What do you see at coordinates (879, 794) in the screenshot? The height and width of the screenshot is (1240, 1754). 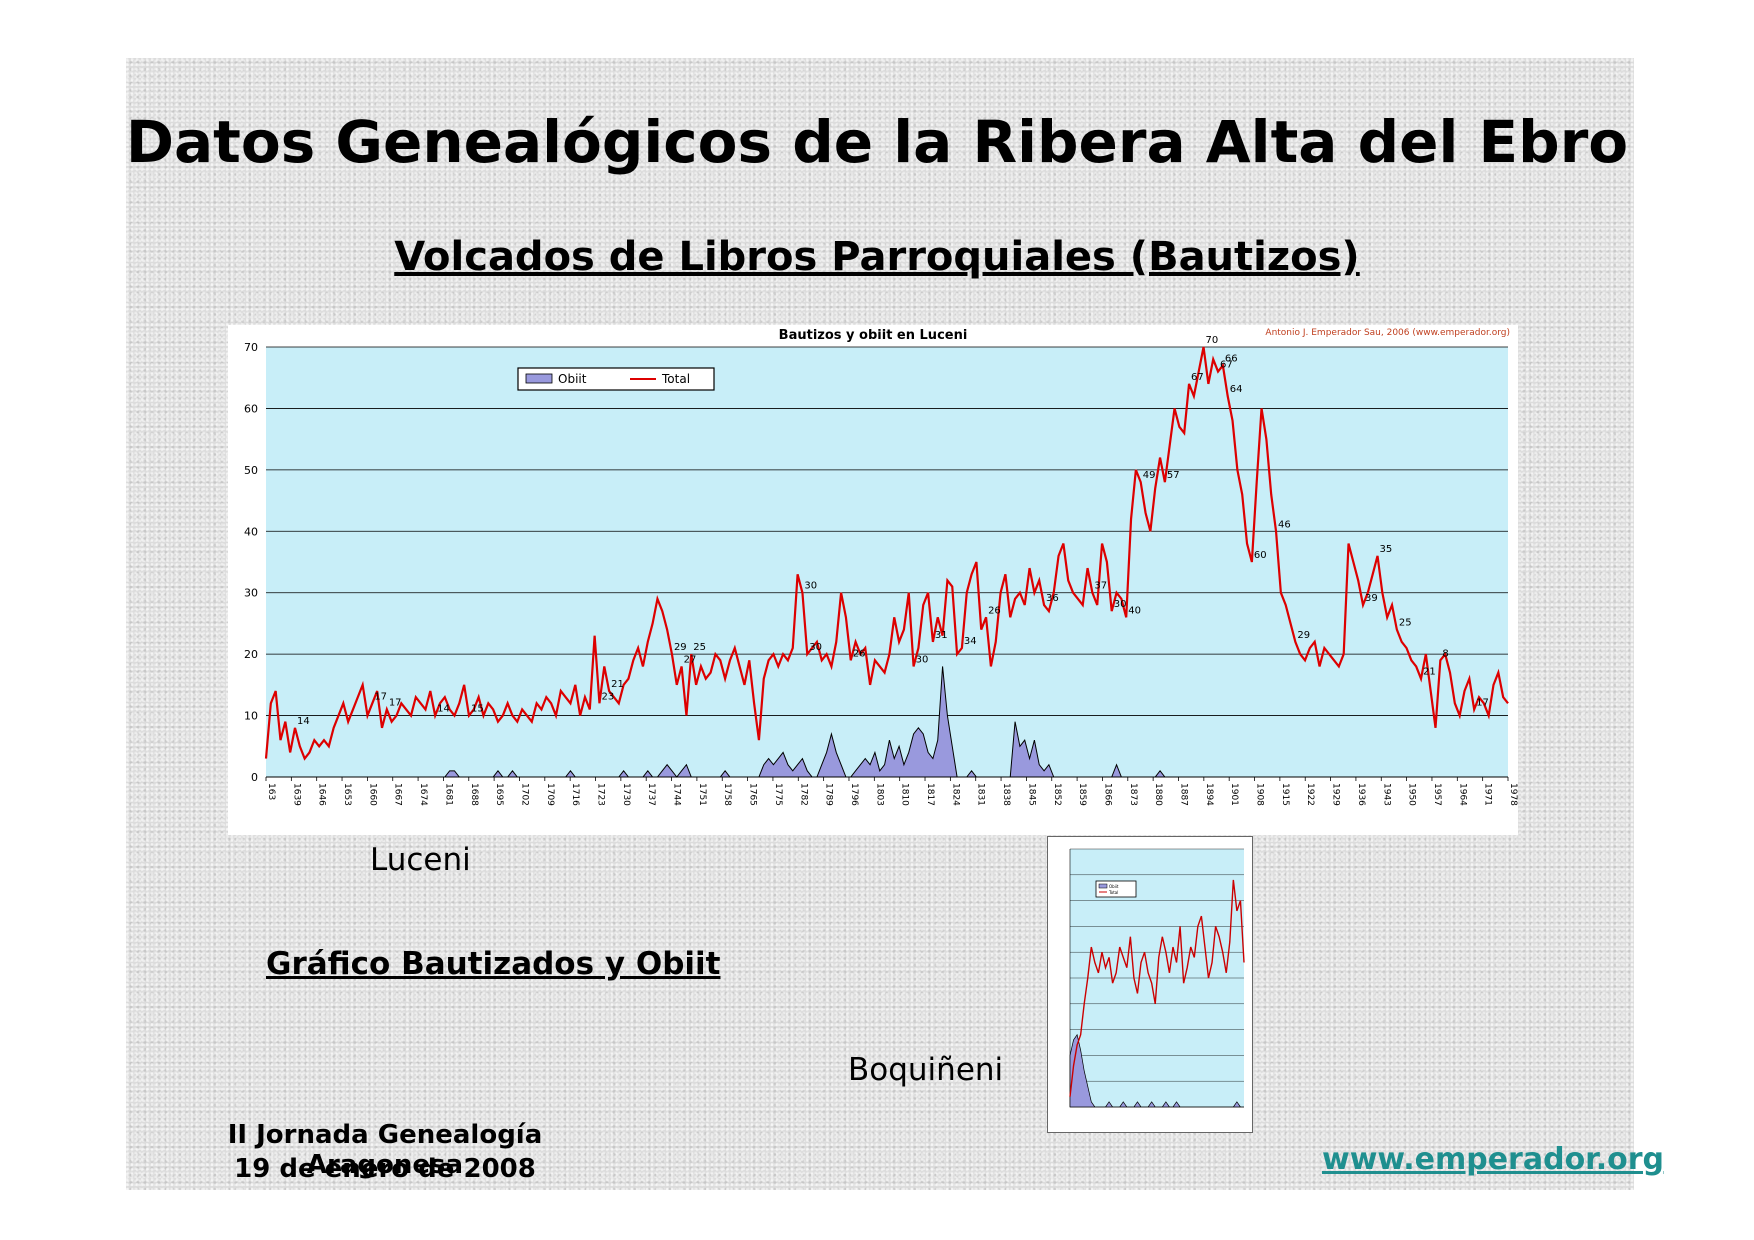 I see `x-tick-label: 1803` at bounding box center [879, 794].